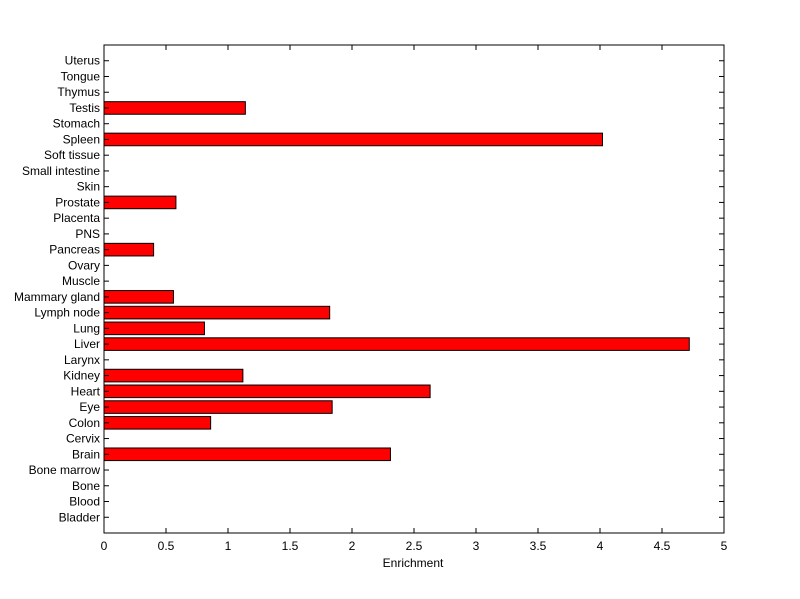 This screenshot has height=599, width=800. What do you see at coordinates (140, 202) in the screenshot?
I see `bar-prostate` at bounding box center [140, 202].